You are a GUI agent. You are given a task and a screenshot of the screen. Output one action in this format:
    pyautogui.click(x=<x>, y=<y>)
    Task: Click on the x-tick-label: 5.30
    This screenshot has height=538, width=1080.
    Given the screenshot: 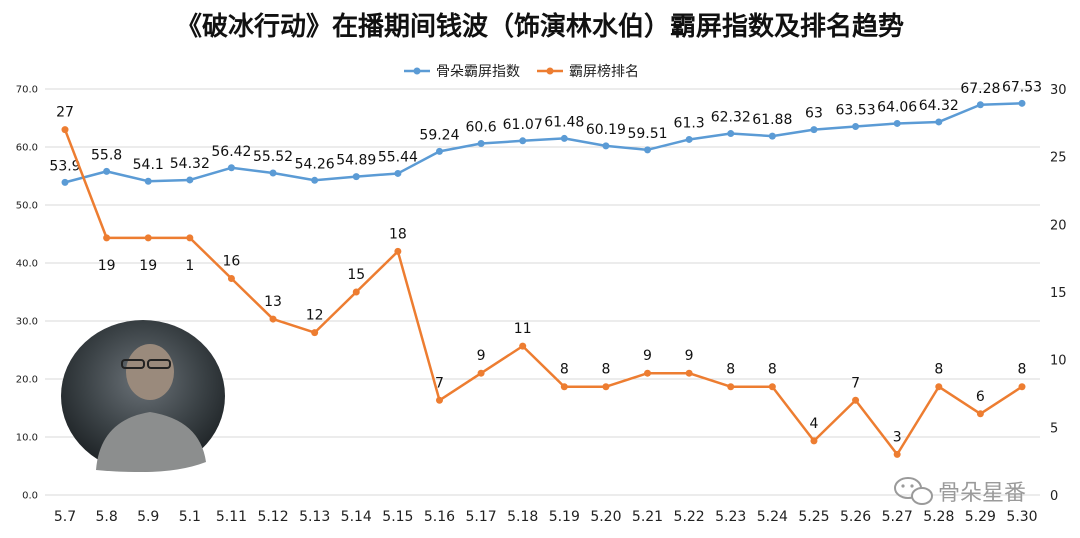 What is the action you would take?
    pyautogui.click(x=1021, y=517)
    